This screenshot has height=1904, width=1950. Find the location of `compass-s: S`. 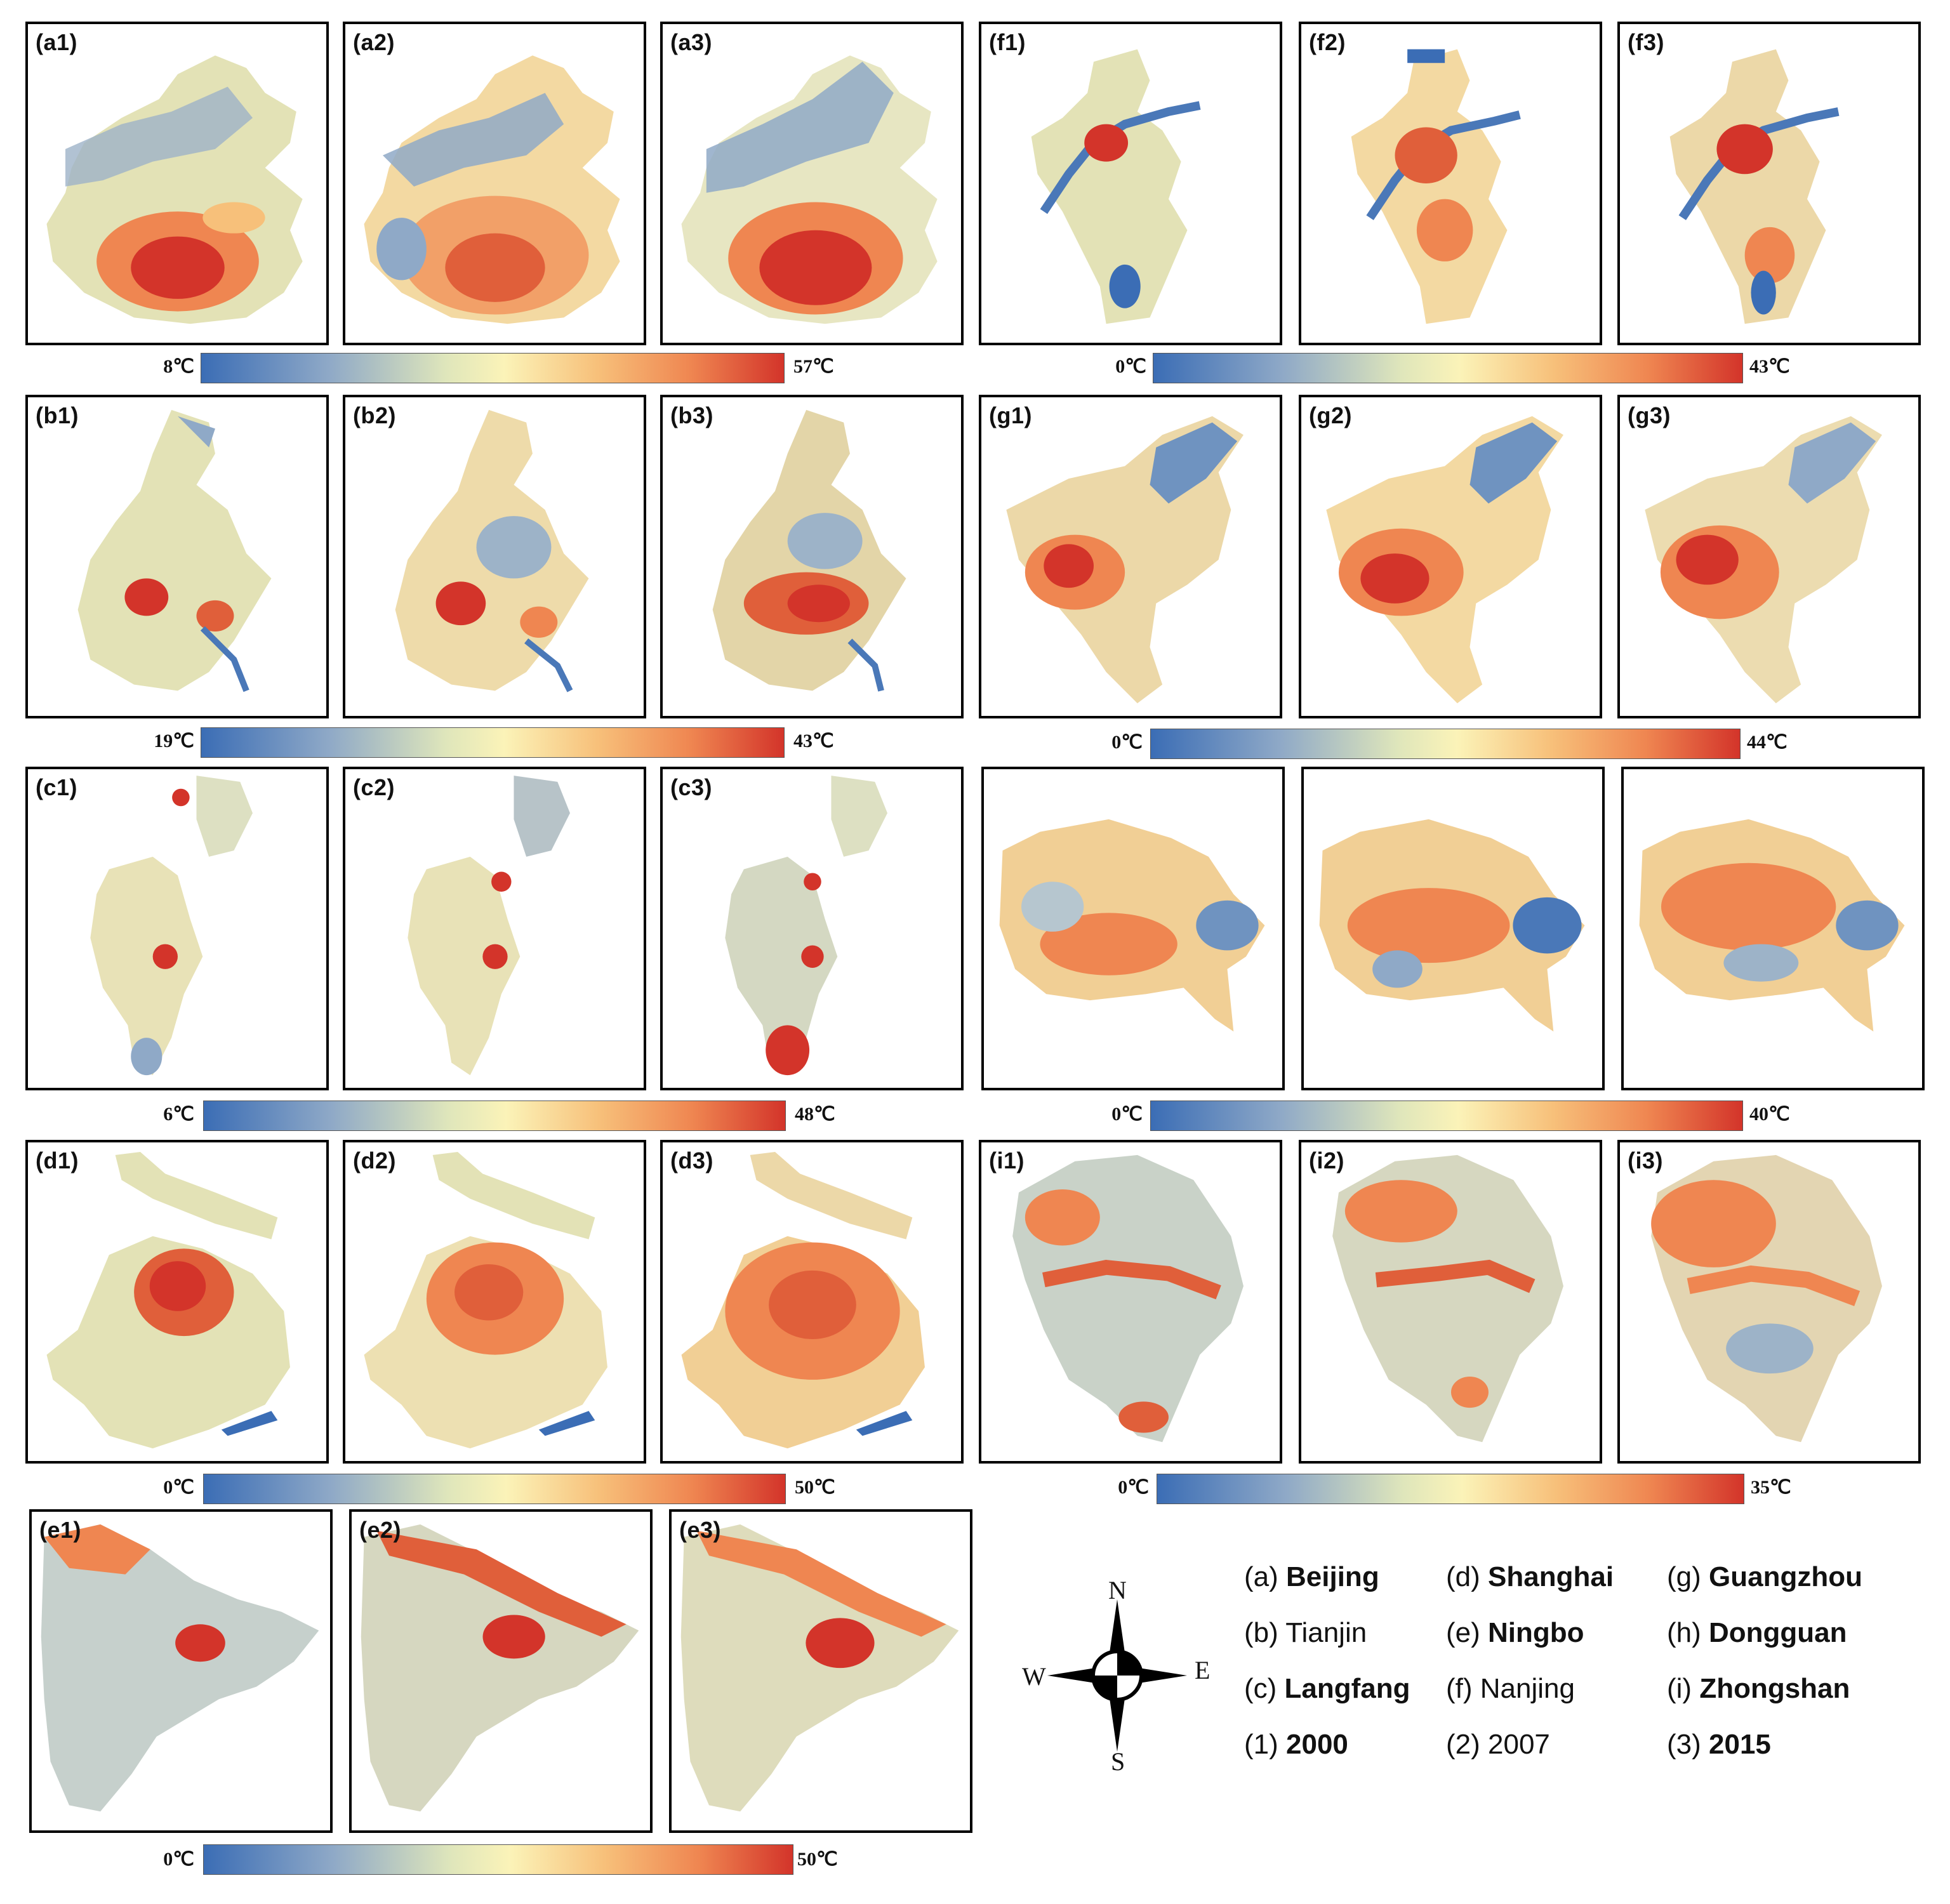

compass-s: S is located at coordinates (1118, 1761).